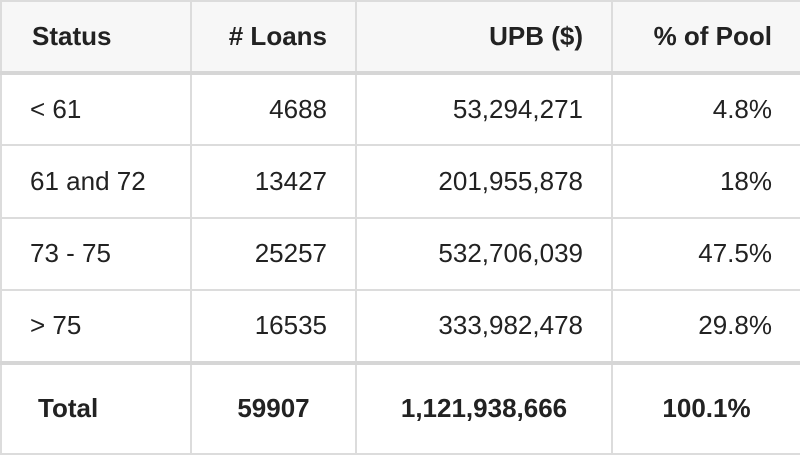  Describe the element at coordinates (484, 254) in the screenshot. I see `cell-upb: 532,706,039` at that location.